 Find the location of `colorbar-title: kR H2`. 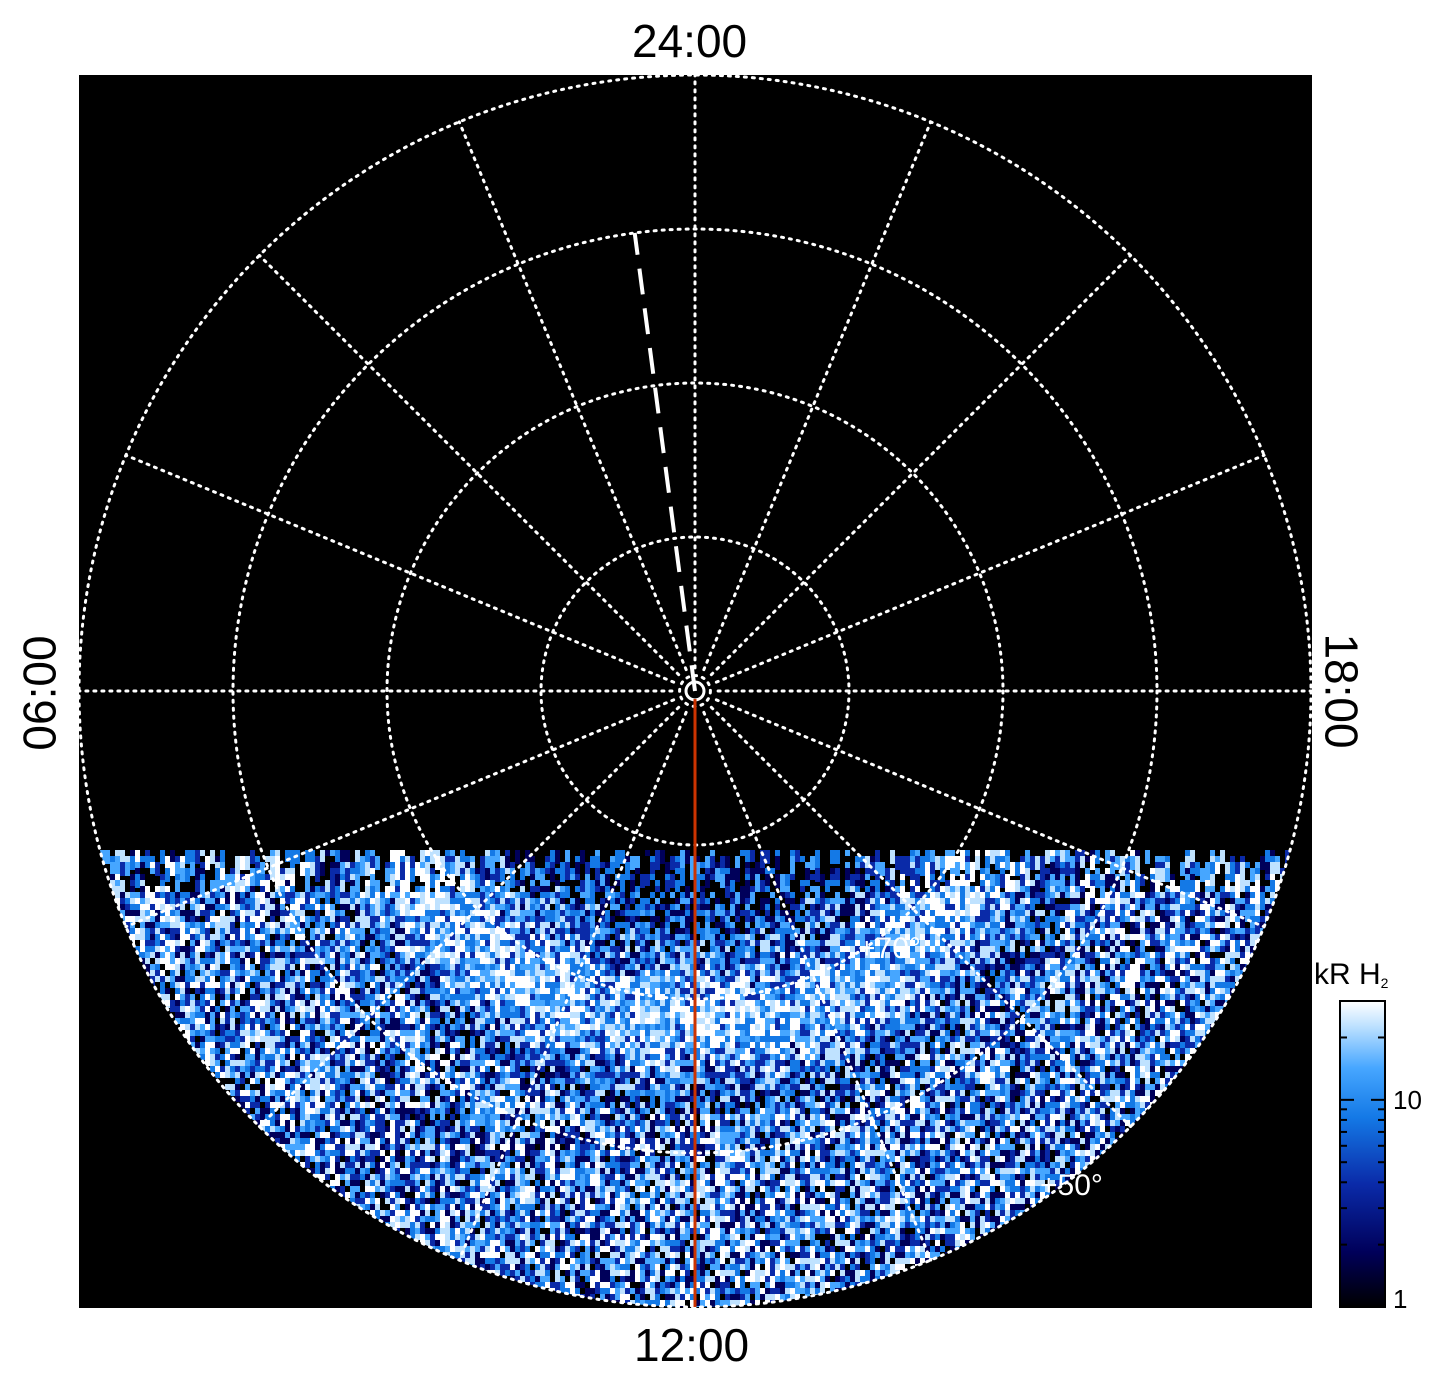

colorbar-title: kR H2 is located at coordinates (1351, 975).